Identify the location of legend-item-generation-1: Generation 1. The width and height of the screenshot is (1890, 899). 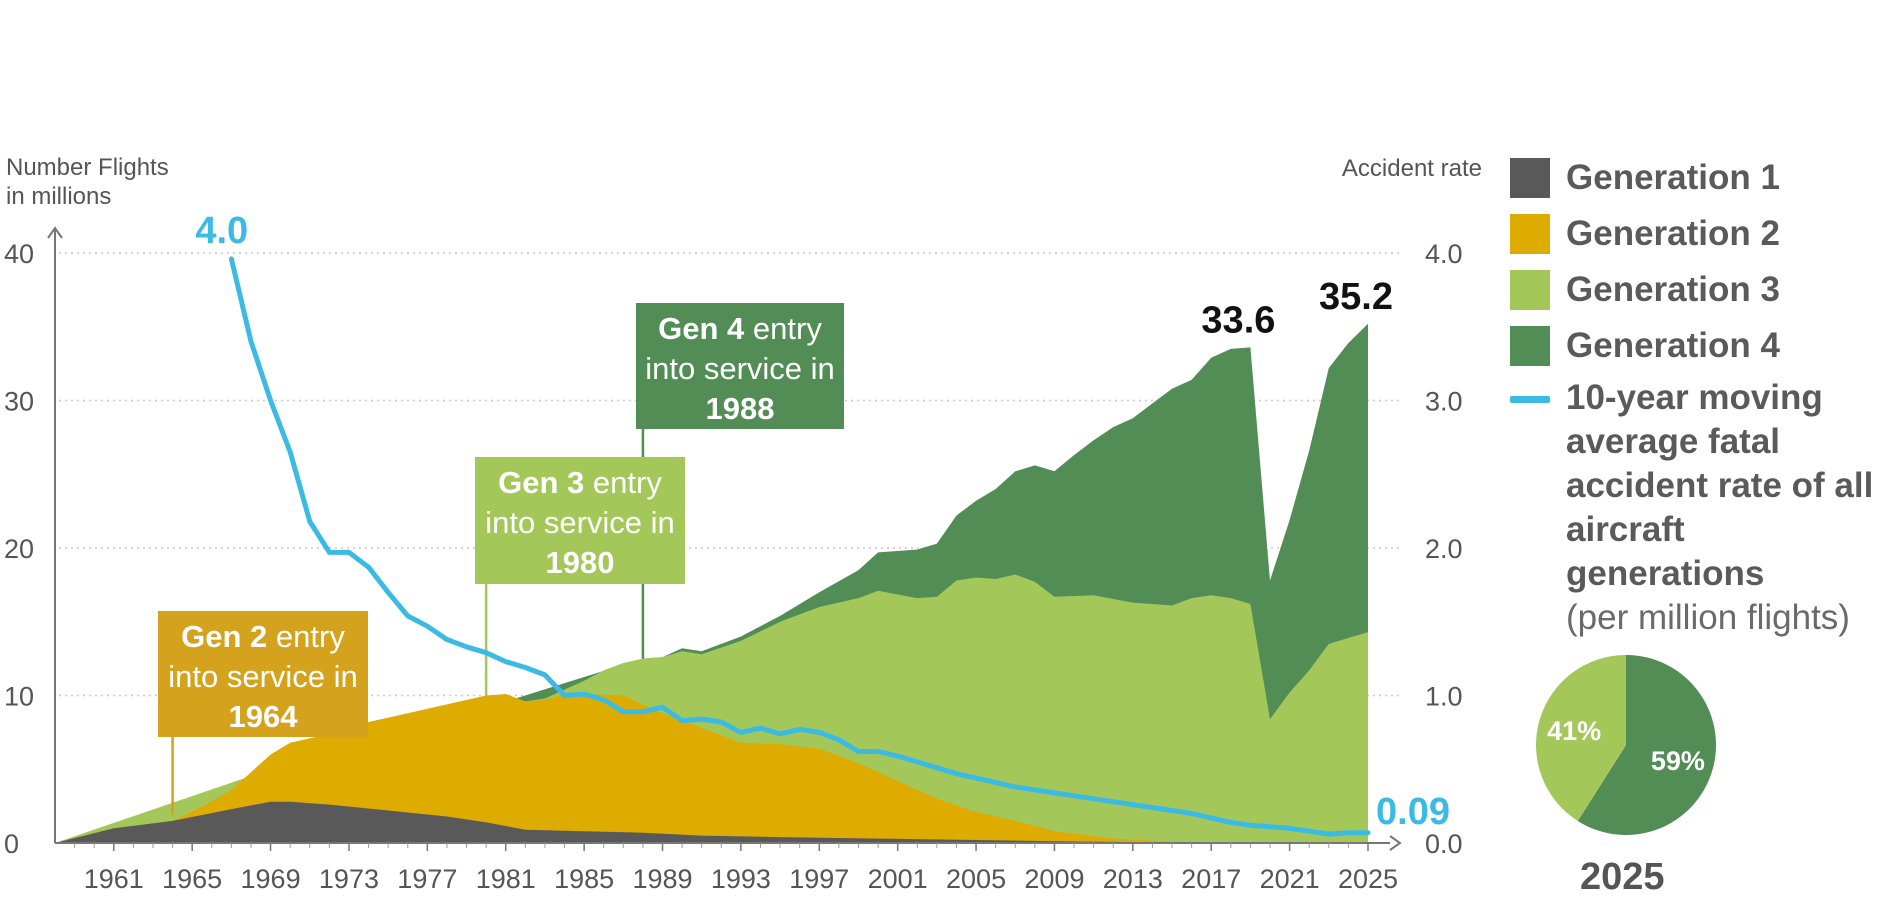
(1698, 178).